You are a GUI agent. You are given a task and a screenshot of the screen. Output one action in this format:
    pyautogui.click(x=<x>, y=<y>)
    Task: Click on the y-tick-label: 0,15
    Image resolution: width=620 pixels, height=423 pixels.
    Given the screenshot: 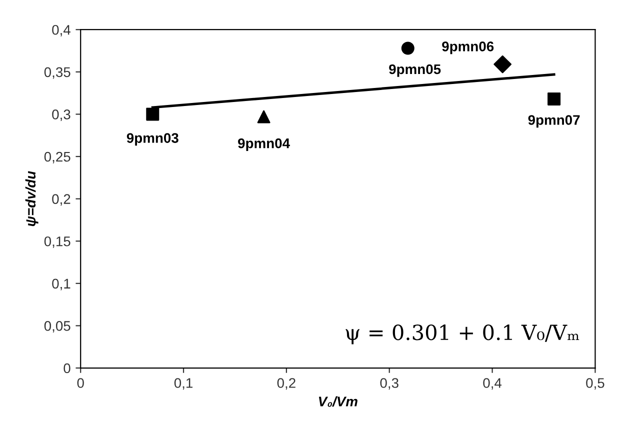 What is the action you would take?
    pyautogui.click(x=57, y=242)
    